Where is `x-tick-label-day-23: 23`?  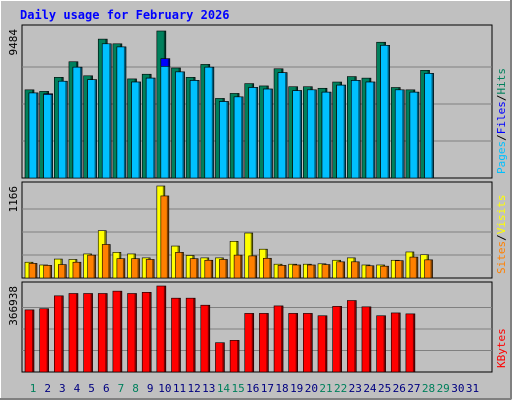 x-tick-label-day-23: 23 is located at coordinates (355, 388).